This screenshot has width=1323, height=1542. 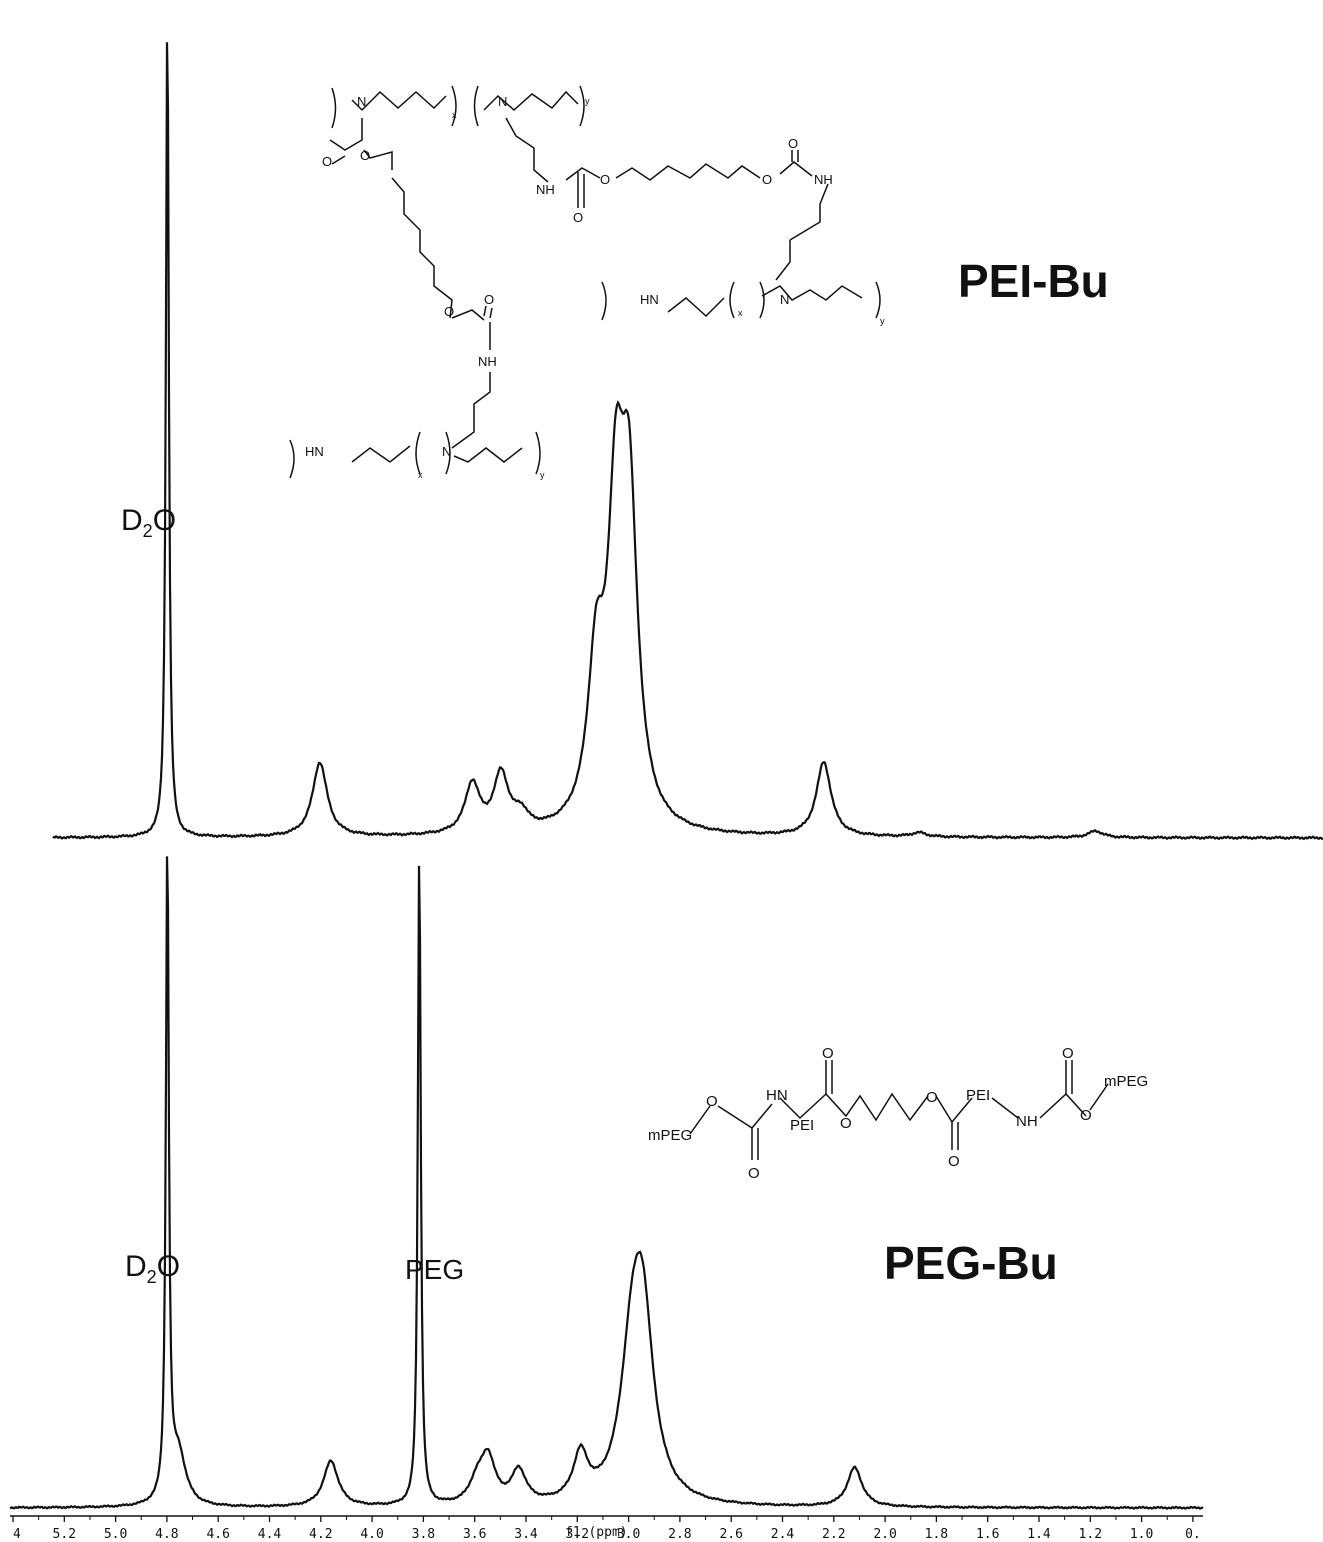 I want to click on x-tick-label: 1.8, so click(x=936, y=1534).